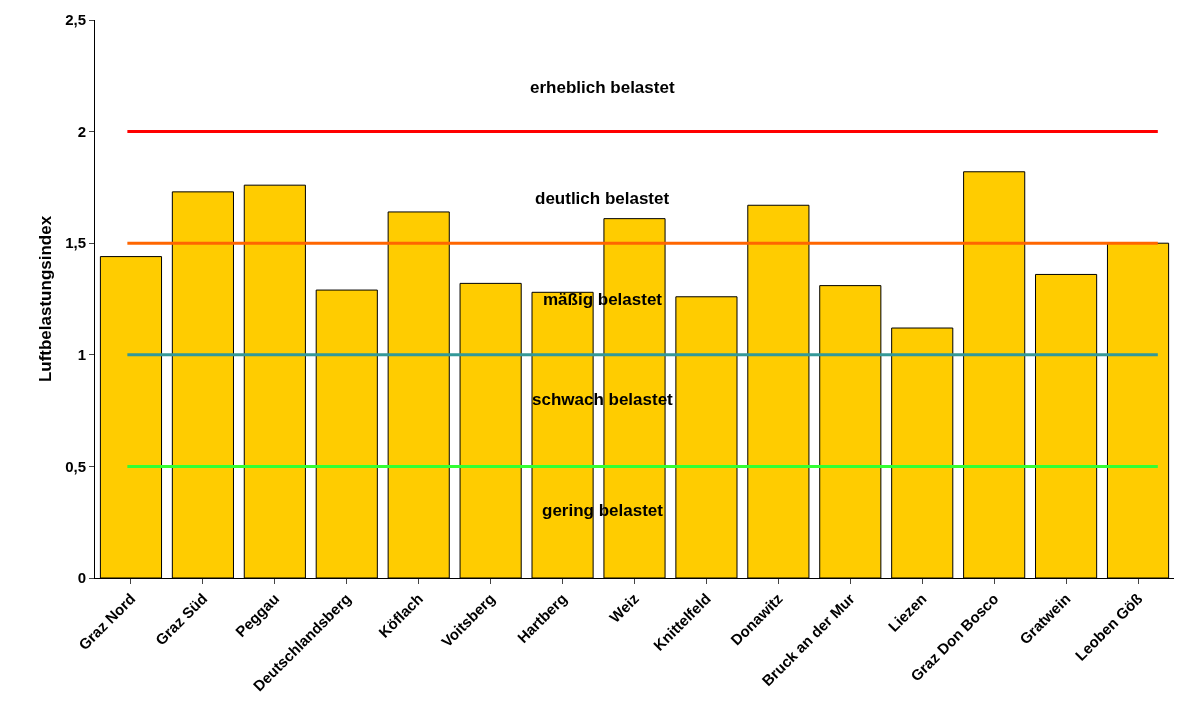 Image resolution: width=1184 pixels, height=728 pixels. I want to click on y-tick-label: 1,5, so click(75, 243).